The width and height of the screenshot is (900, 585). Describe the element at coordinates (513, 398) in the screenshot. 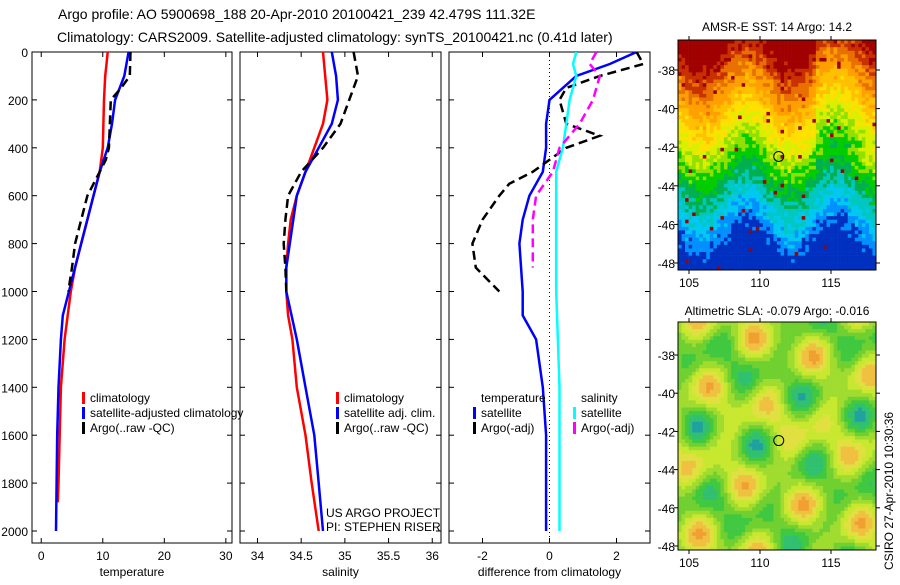

I see `legend-label: temperature` at that location.